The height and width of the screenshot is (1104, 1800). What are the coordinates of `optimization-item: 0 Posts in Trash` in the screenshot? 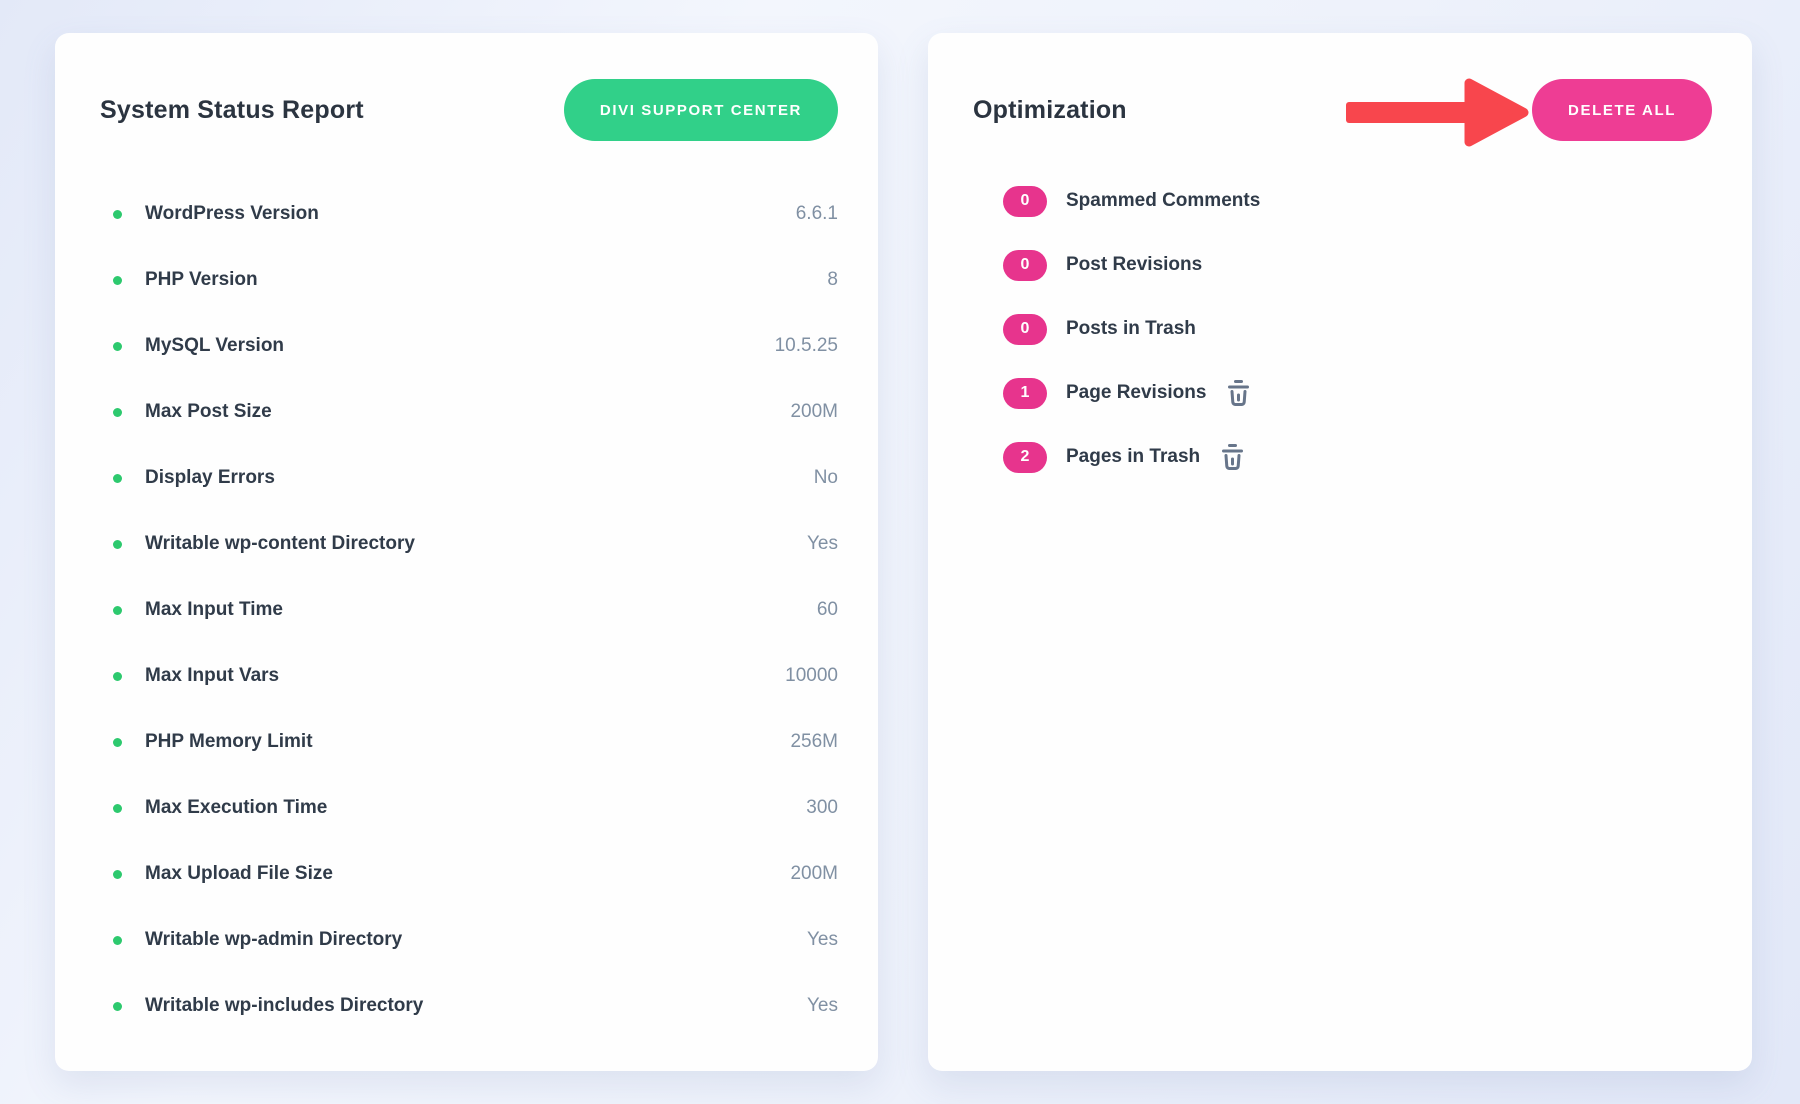 It's located at (1340, 329).